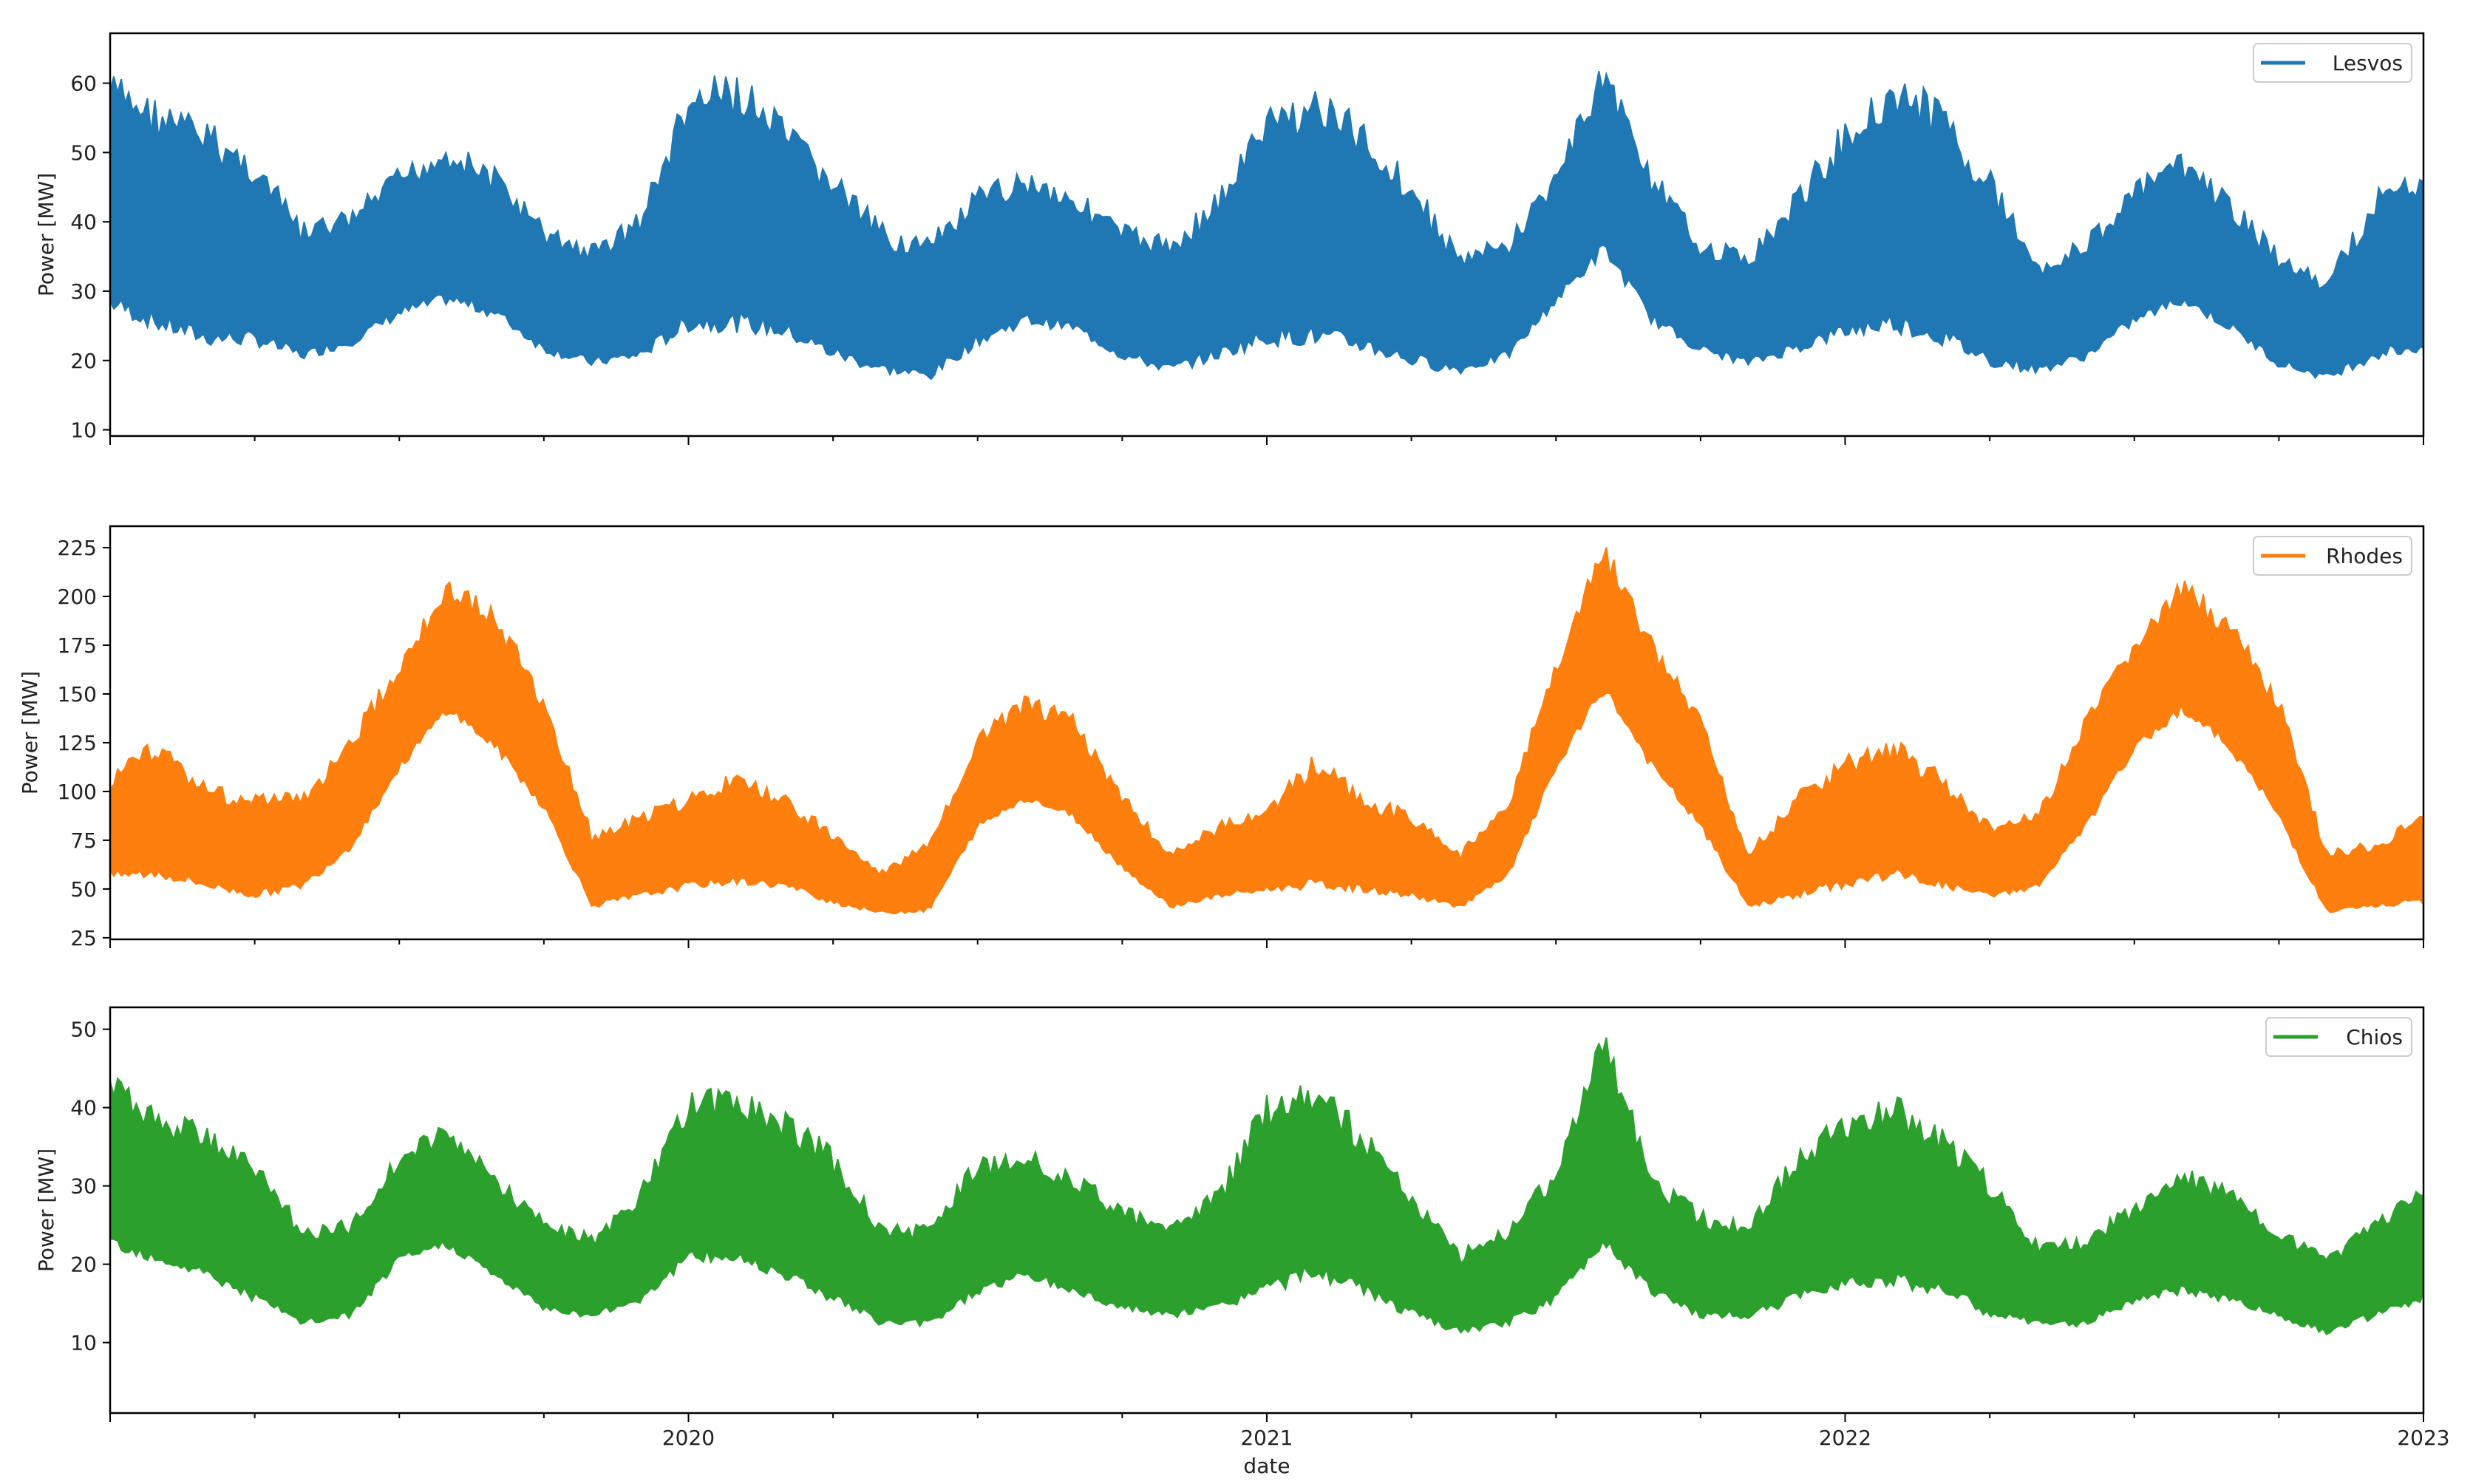 Image resolution: width=2473 pixels, height=1484 pixels. Describe the element at coordinates (83, 938) in the screenshot. I see `y-tick-label: 25` at that location.